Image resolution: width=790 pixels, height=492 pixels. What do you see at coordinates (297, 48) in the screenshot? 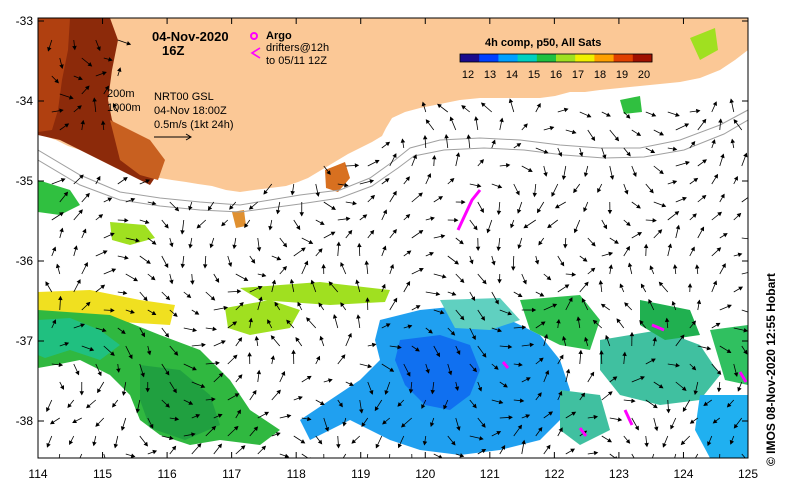
I see `drifters-label-1: drifters@12h` at bounding box center [297, 48].